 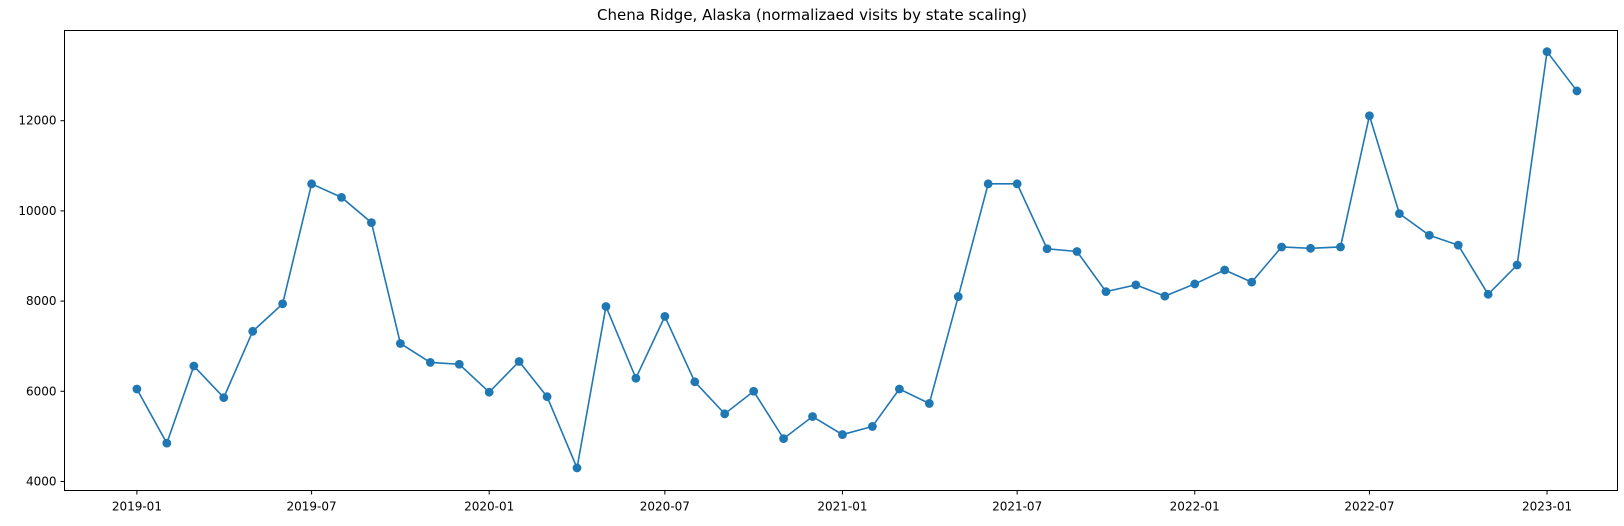 I want to click on x-tick-label: 2020-01, so click(x=489, y=507).